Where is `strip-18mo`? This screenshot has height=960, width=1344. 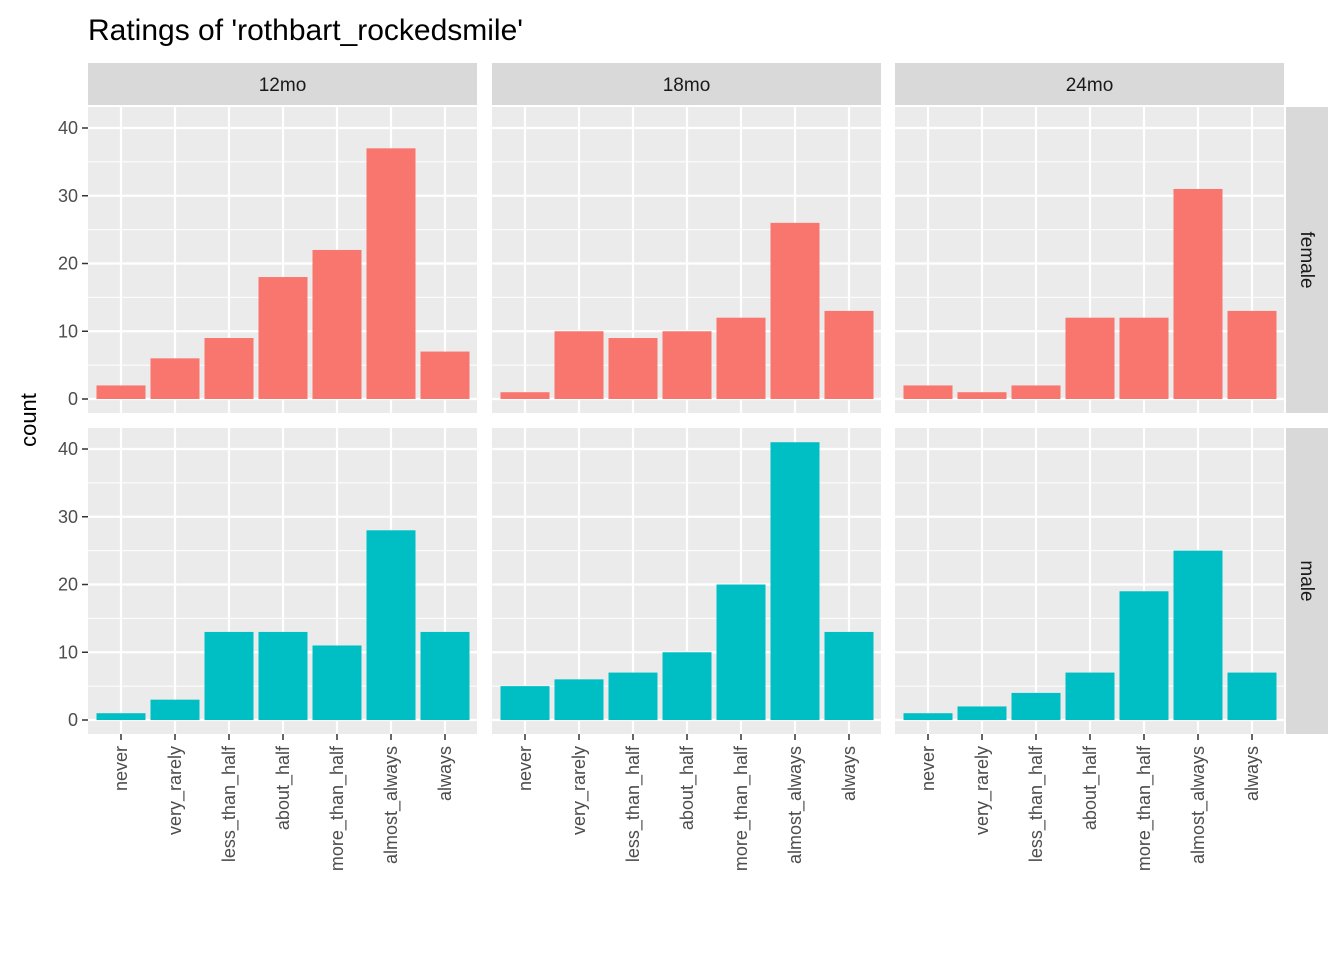 strip-18mo is located at coordinates (686, 84).